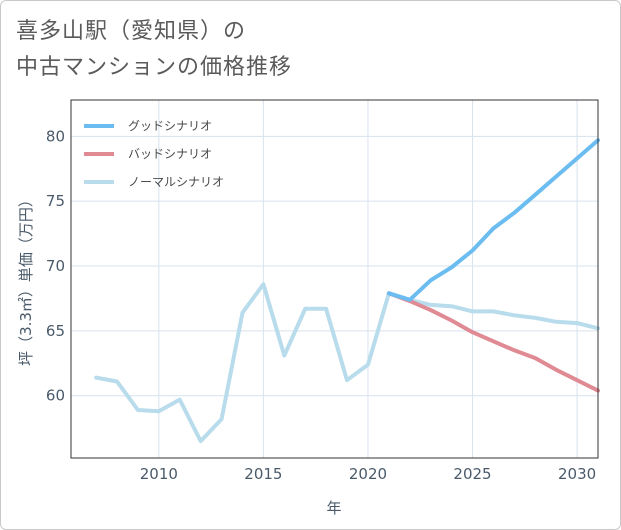 The width and height of the screenshot is (621, 530). I want to click on x-tick-2025: 2025, so click(472, 474).